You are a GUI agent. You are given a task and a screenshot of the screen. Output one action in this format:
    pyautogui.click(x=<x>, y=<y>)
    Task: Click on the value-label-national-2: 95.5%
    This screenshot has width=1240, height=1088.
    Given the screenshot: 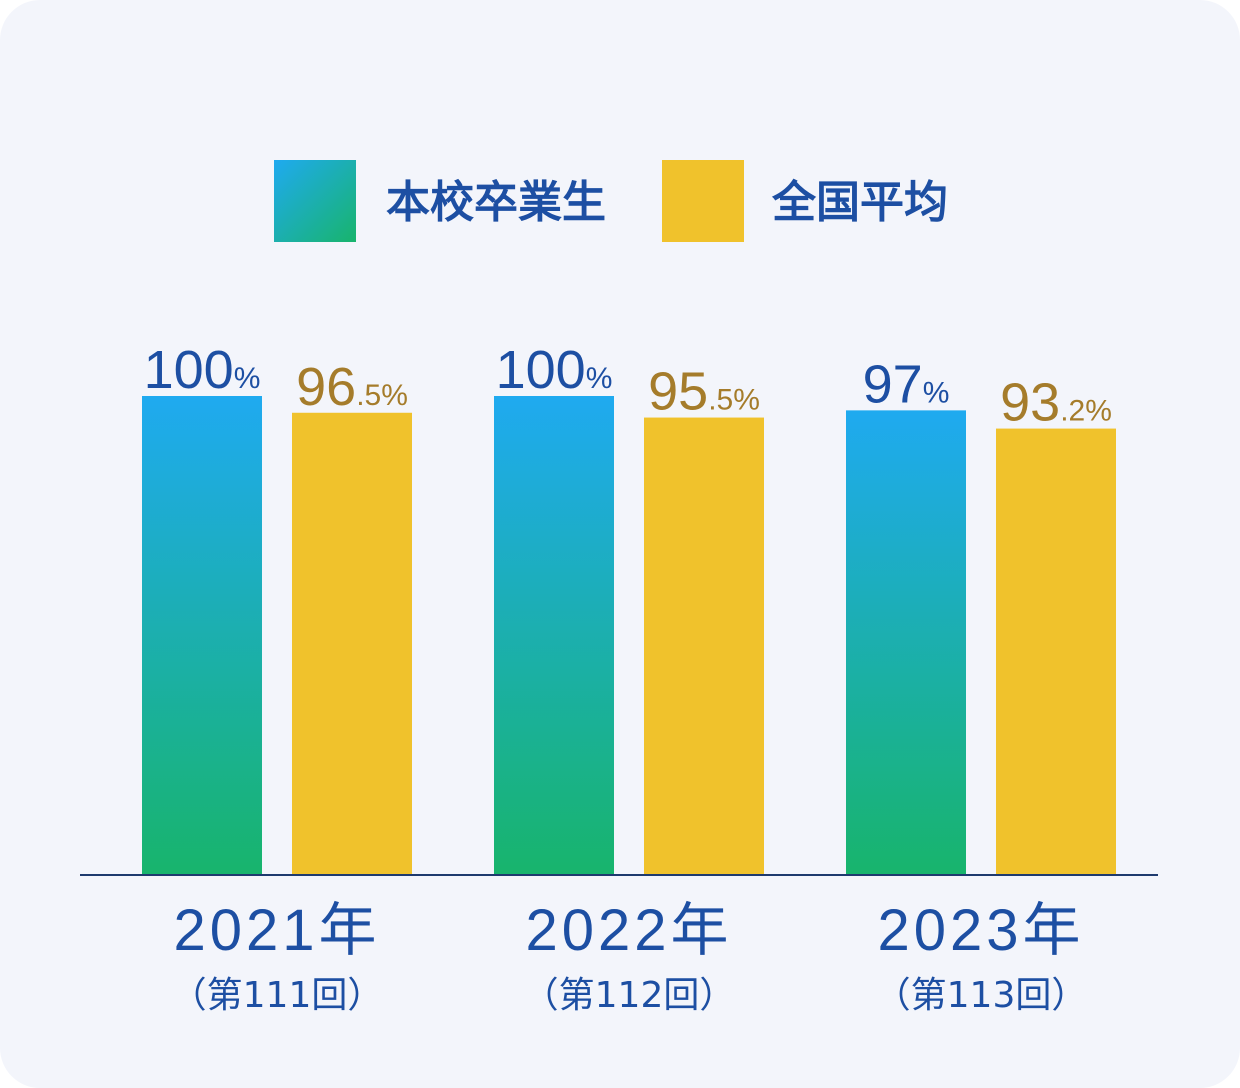 What is the action you would take?
    pyautogui.click(x=704, y=392)
    